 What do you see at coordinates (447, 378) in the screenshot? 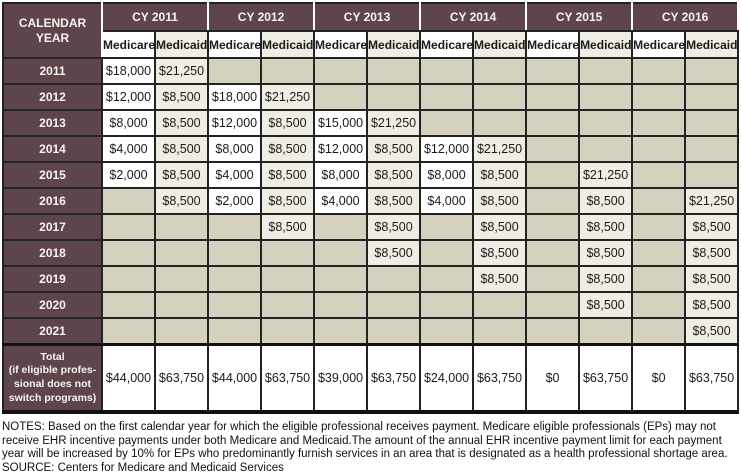
I see `total-payment-cell: $24,000` at bounding box center [447, 378].